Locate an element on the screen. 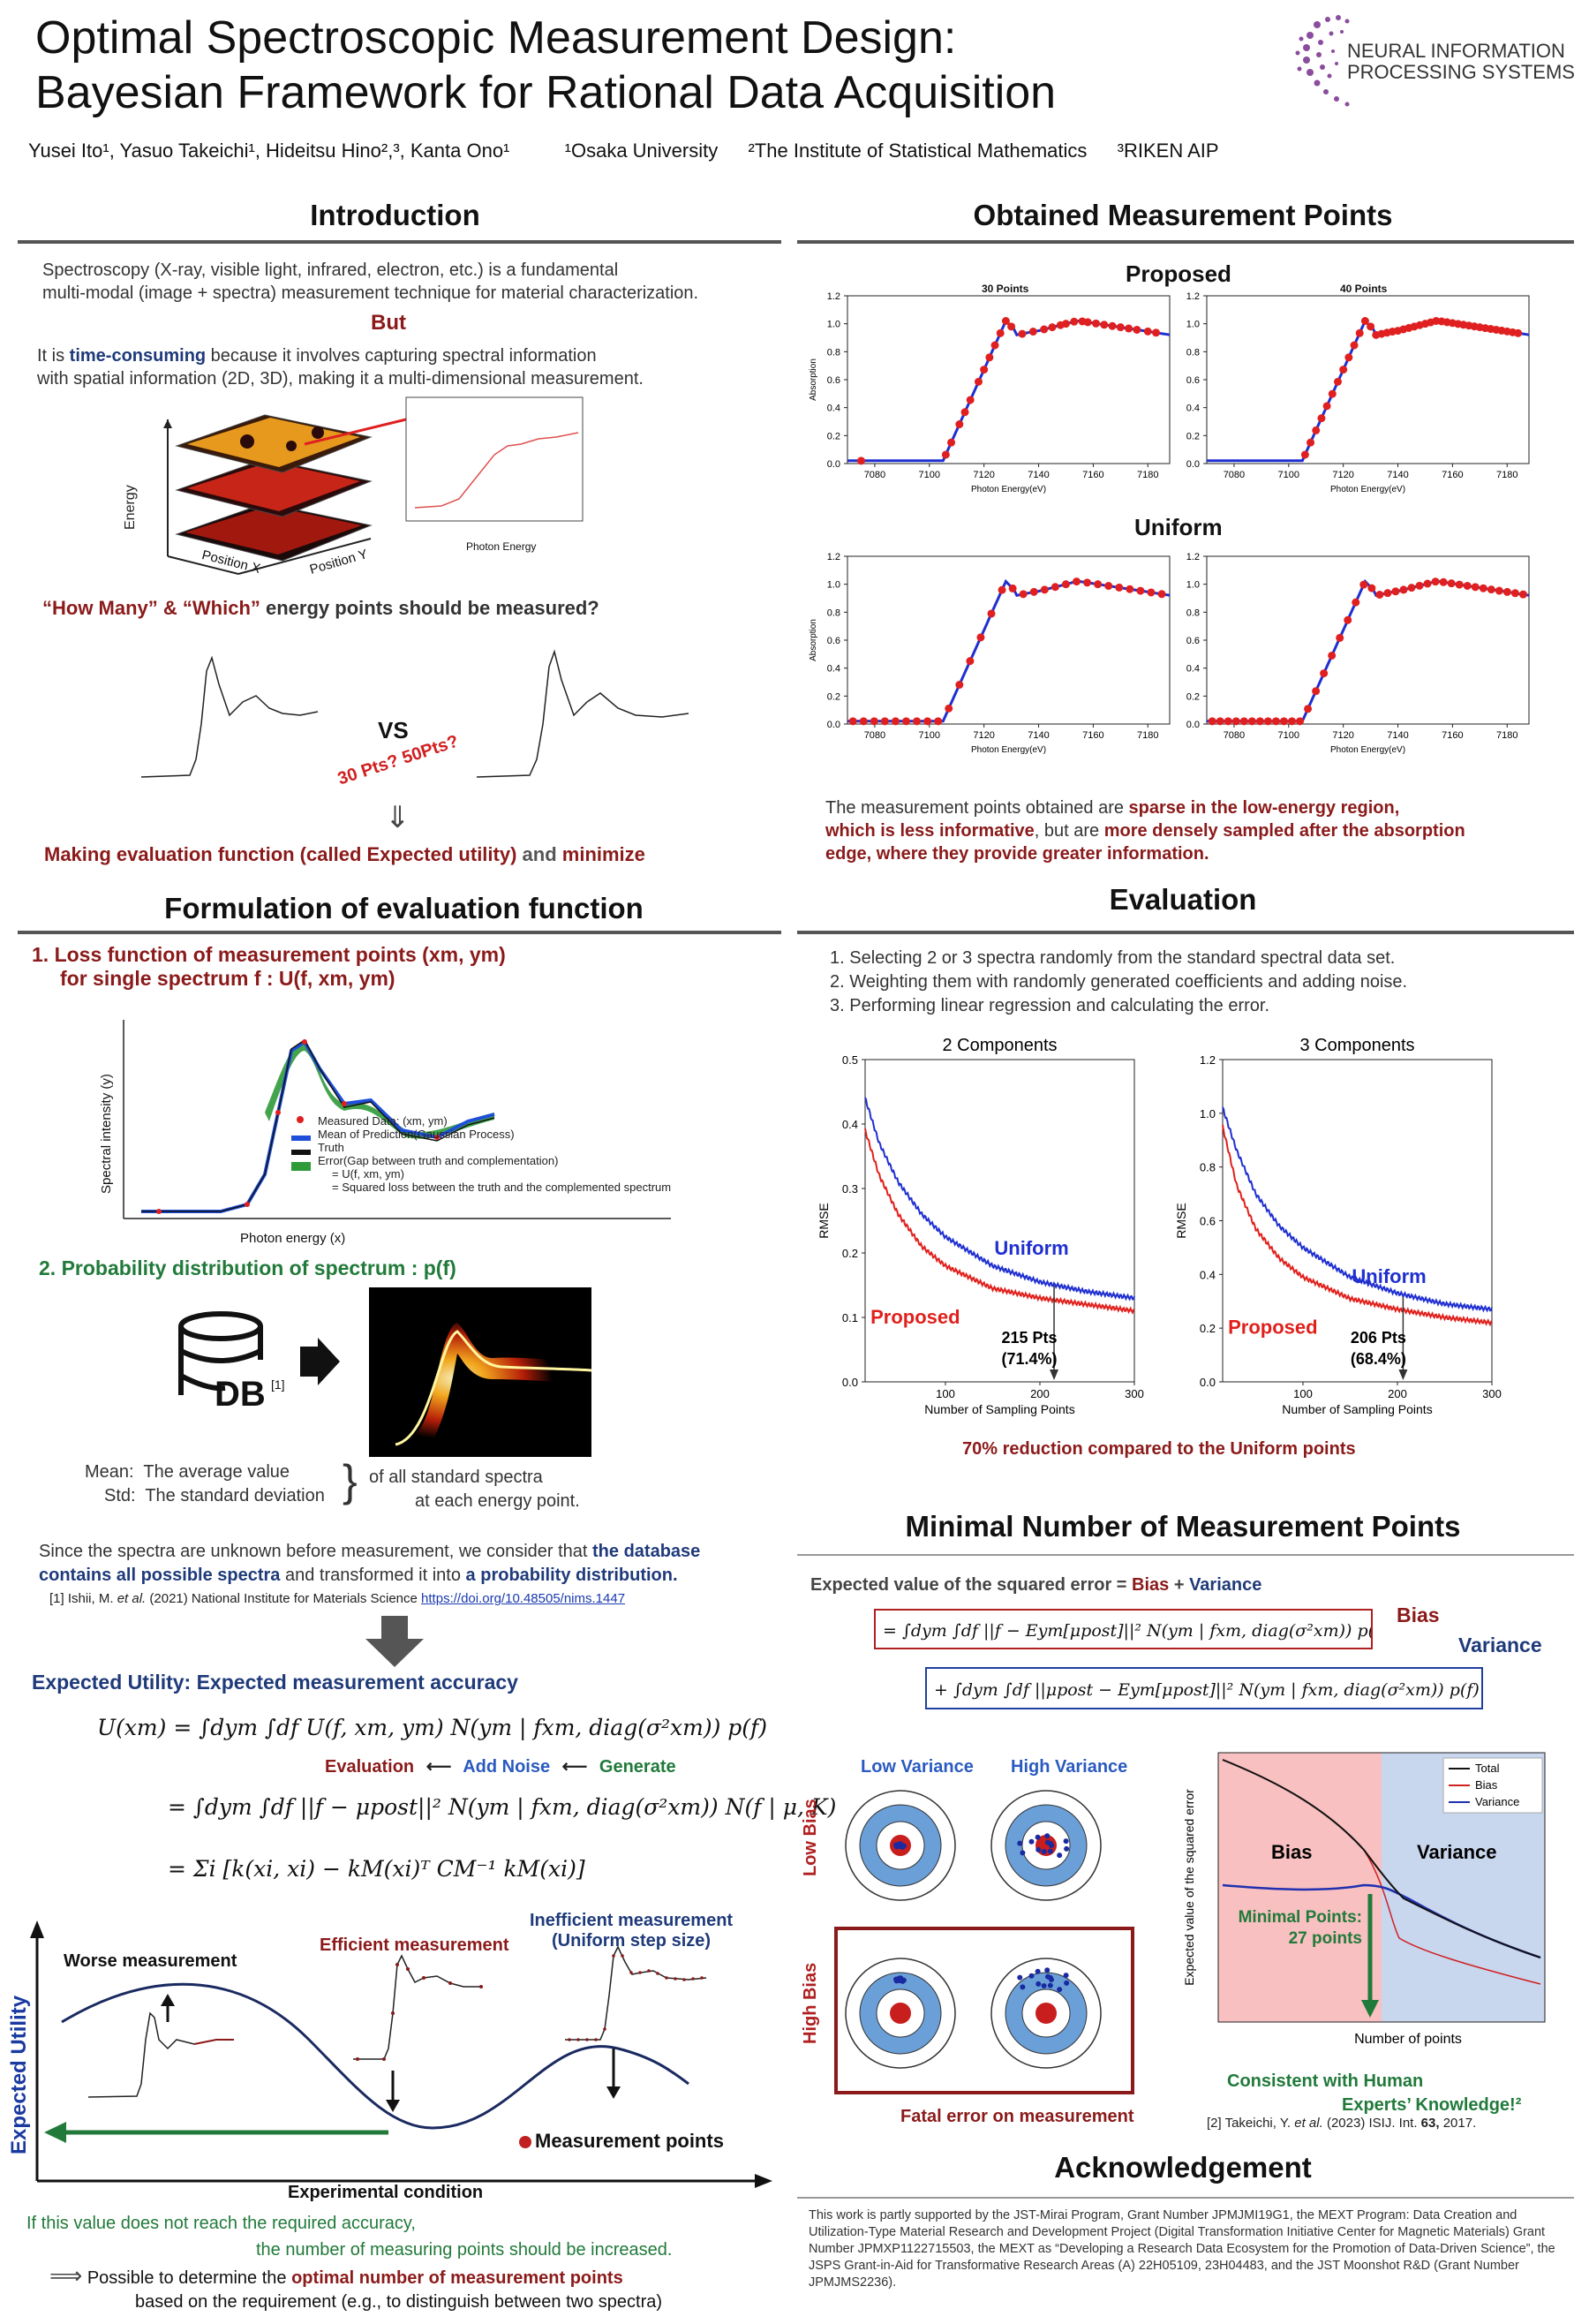  spectrum-line is located at coordinates (1009, 391).